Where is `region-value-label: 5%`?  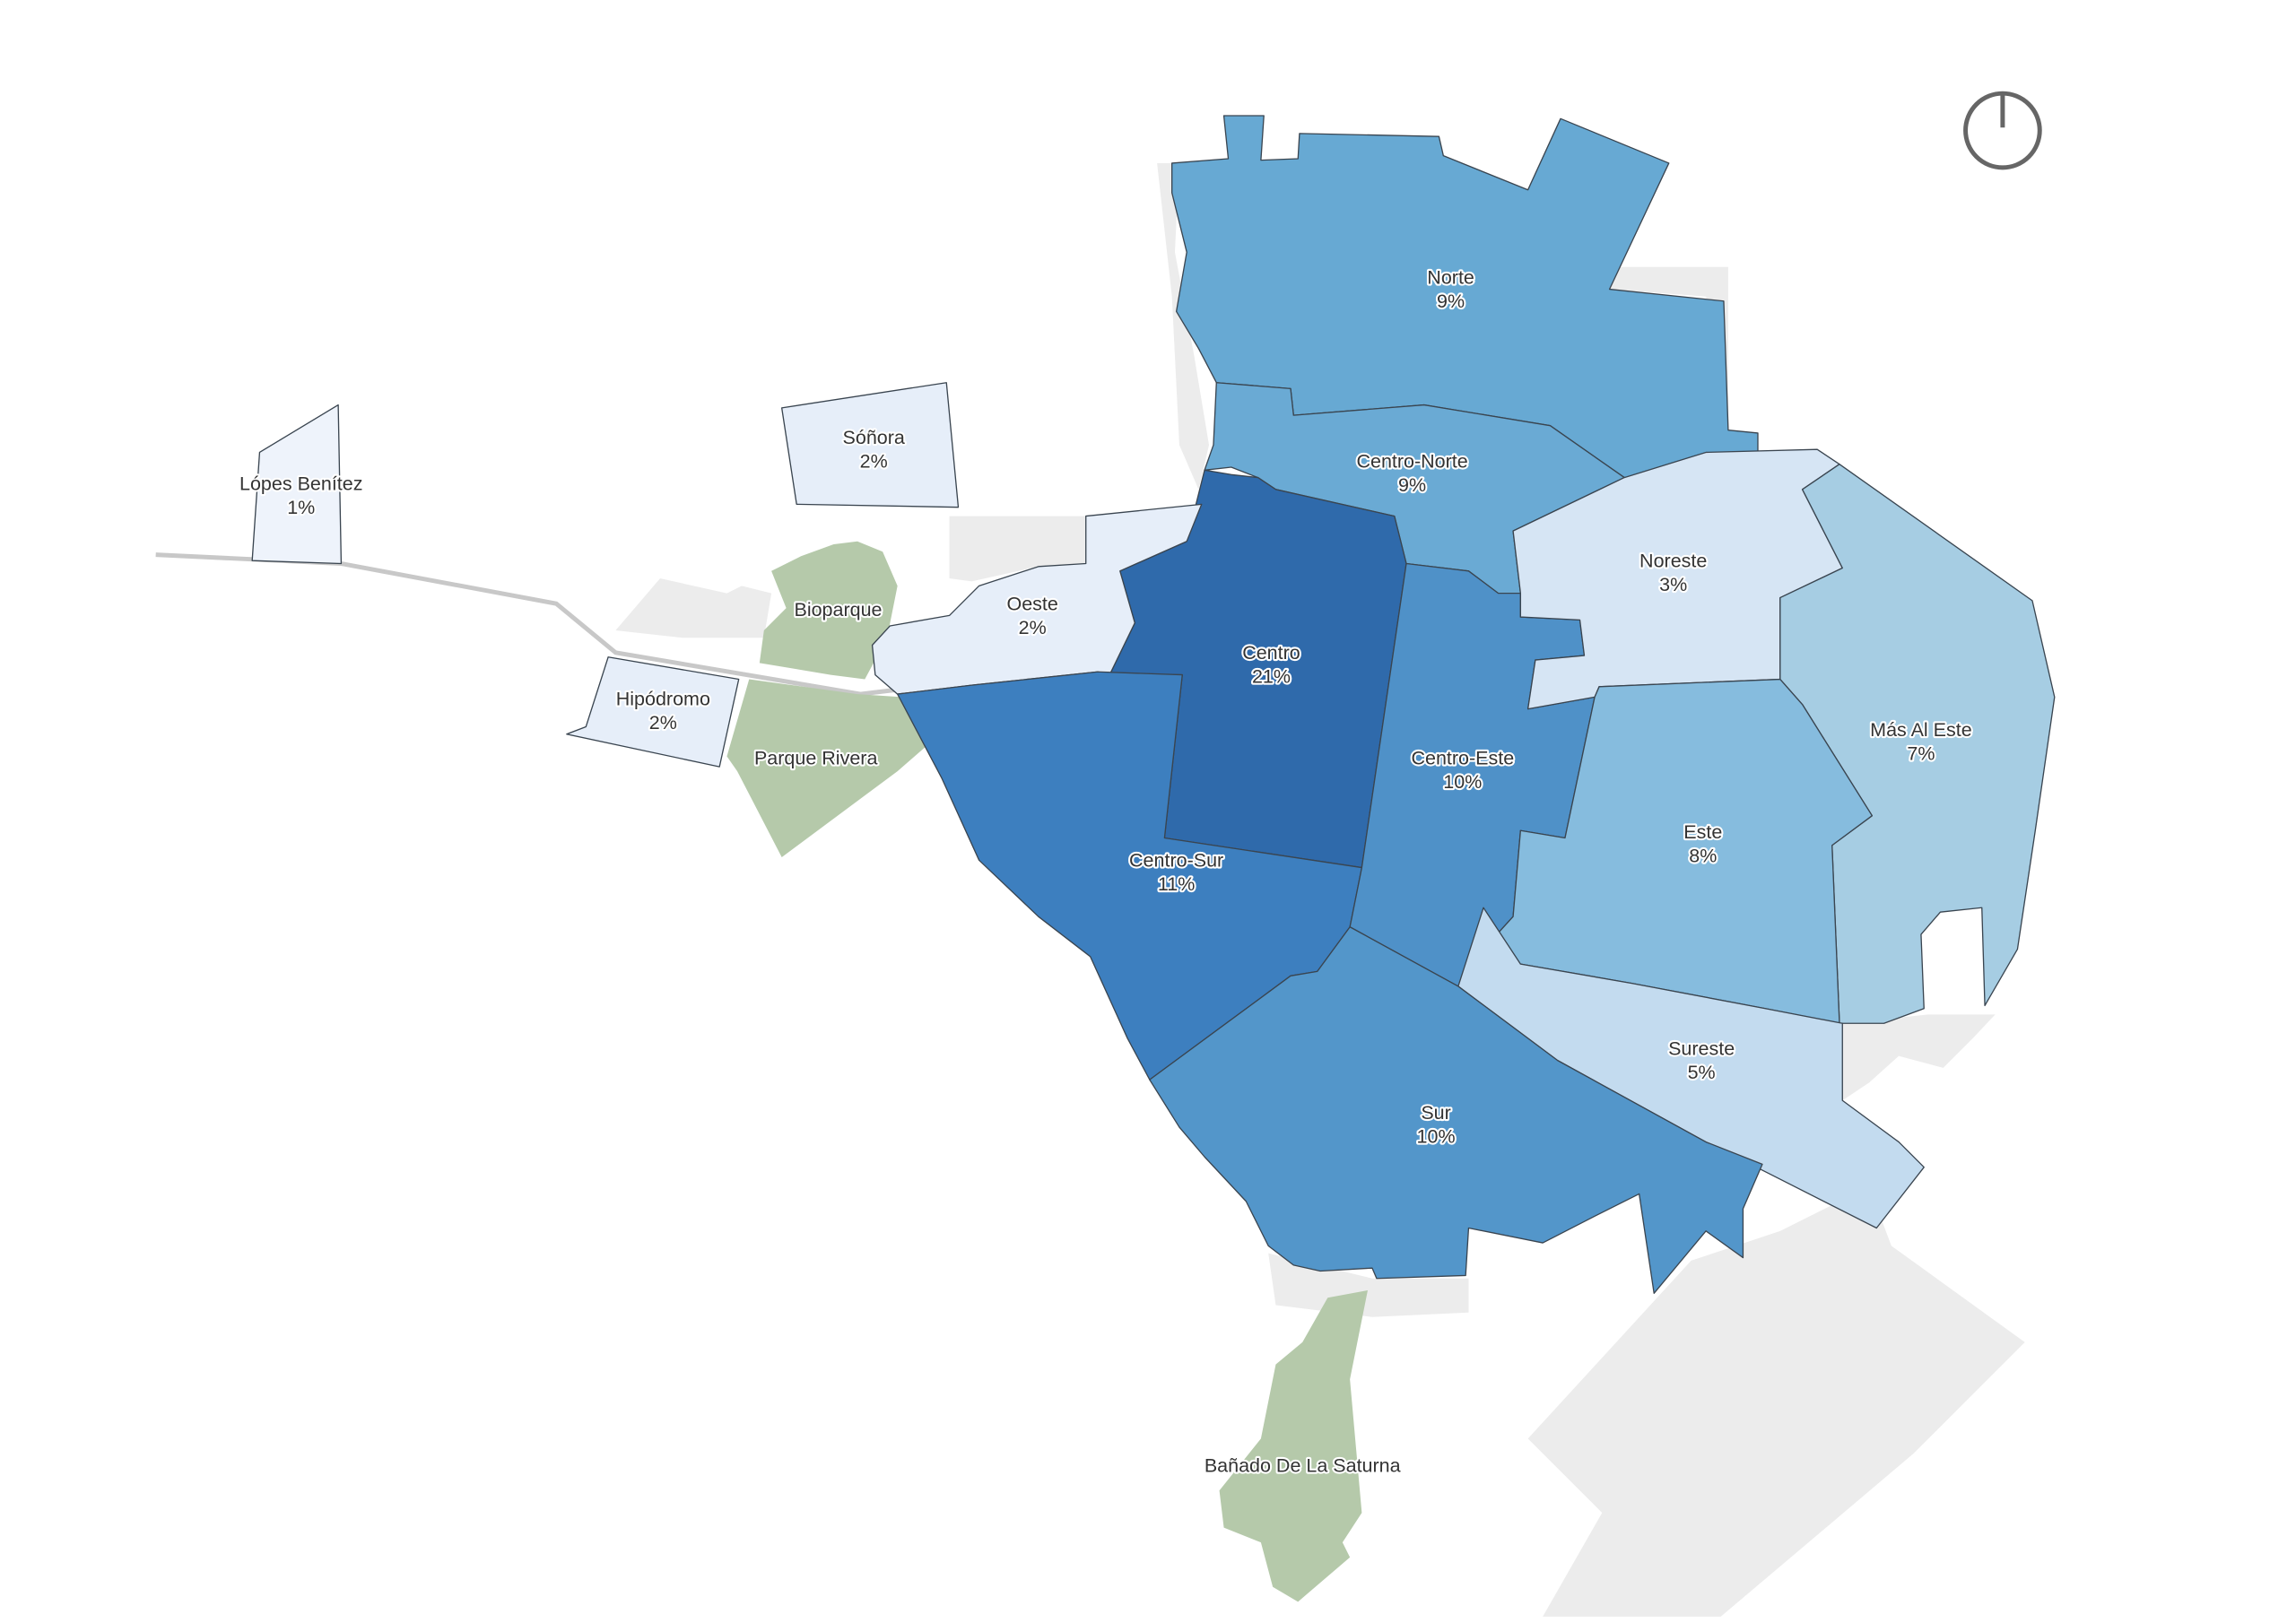 region-value-label: 5% is located at coordinates (1702, 1072).